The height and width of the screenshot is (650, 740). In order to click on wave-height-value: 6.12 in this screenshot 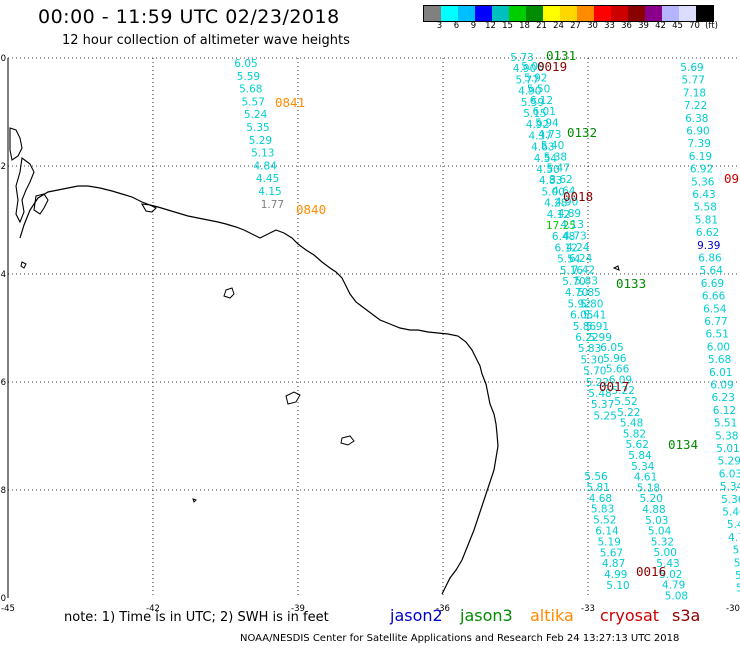, I will do `click(566, 248)`.